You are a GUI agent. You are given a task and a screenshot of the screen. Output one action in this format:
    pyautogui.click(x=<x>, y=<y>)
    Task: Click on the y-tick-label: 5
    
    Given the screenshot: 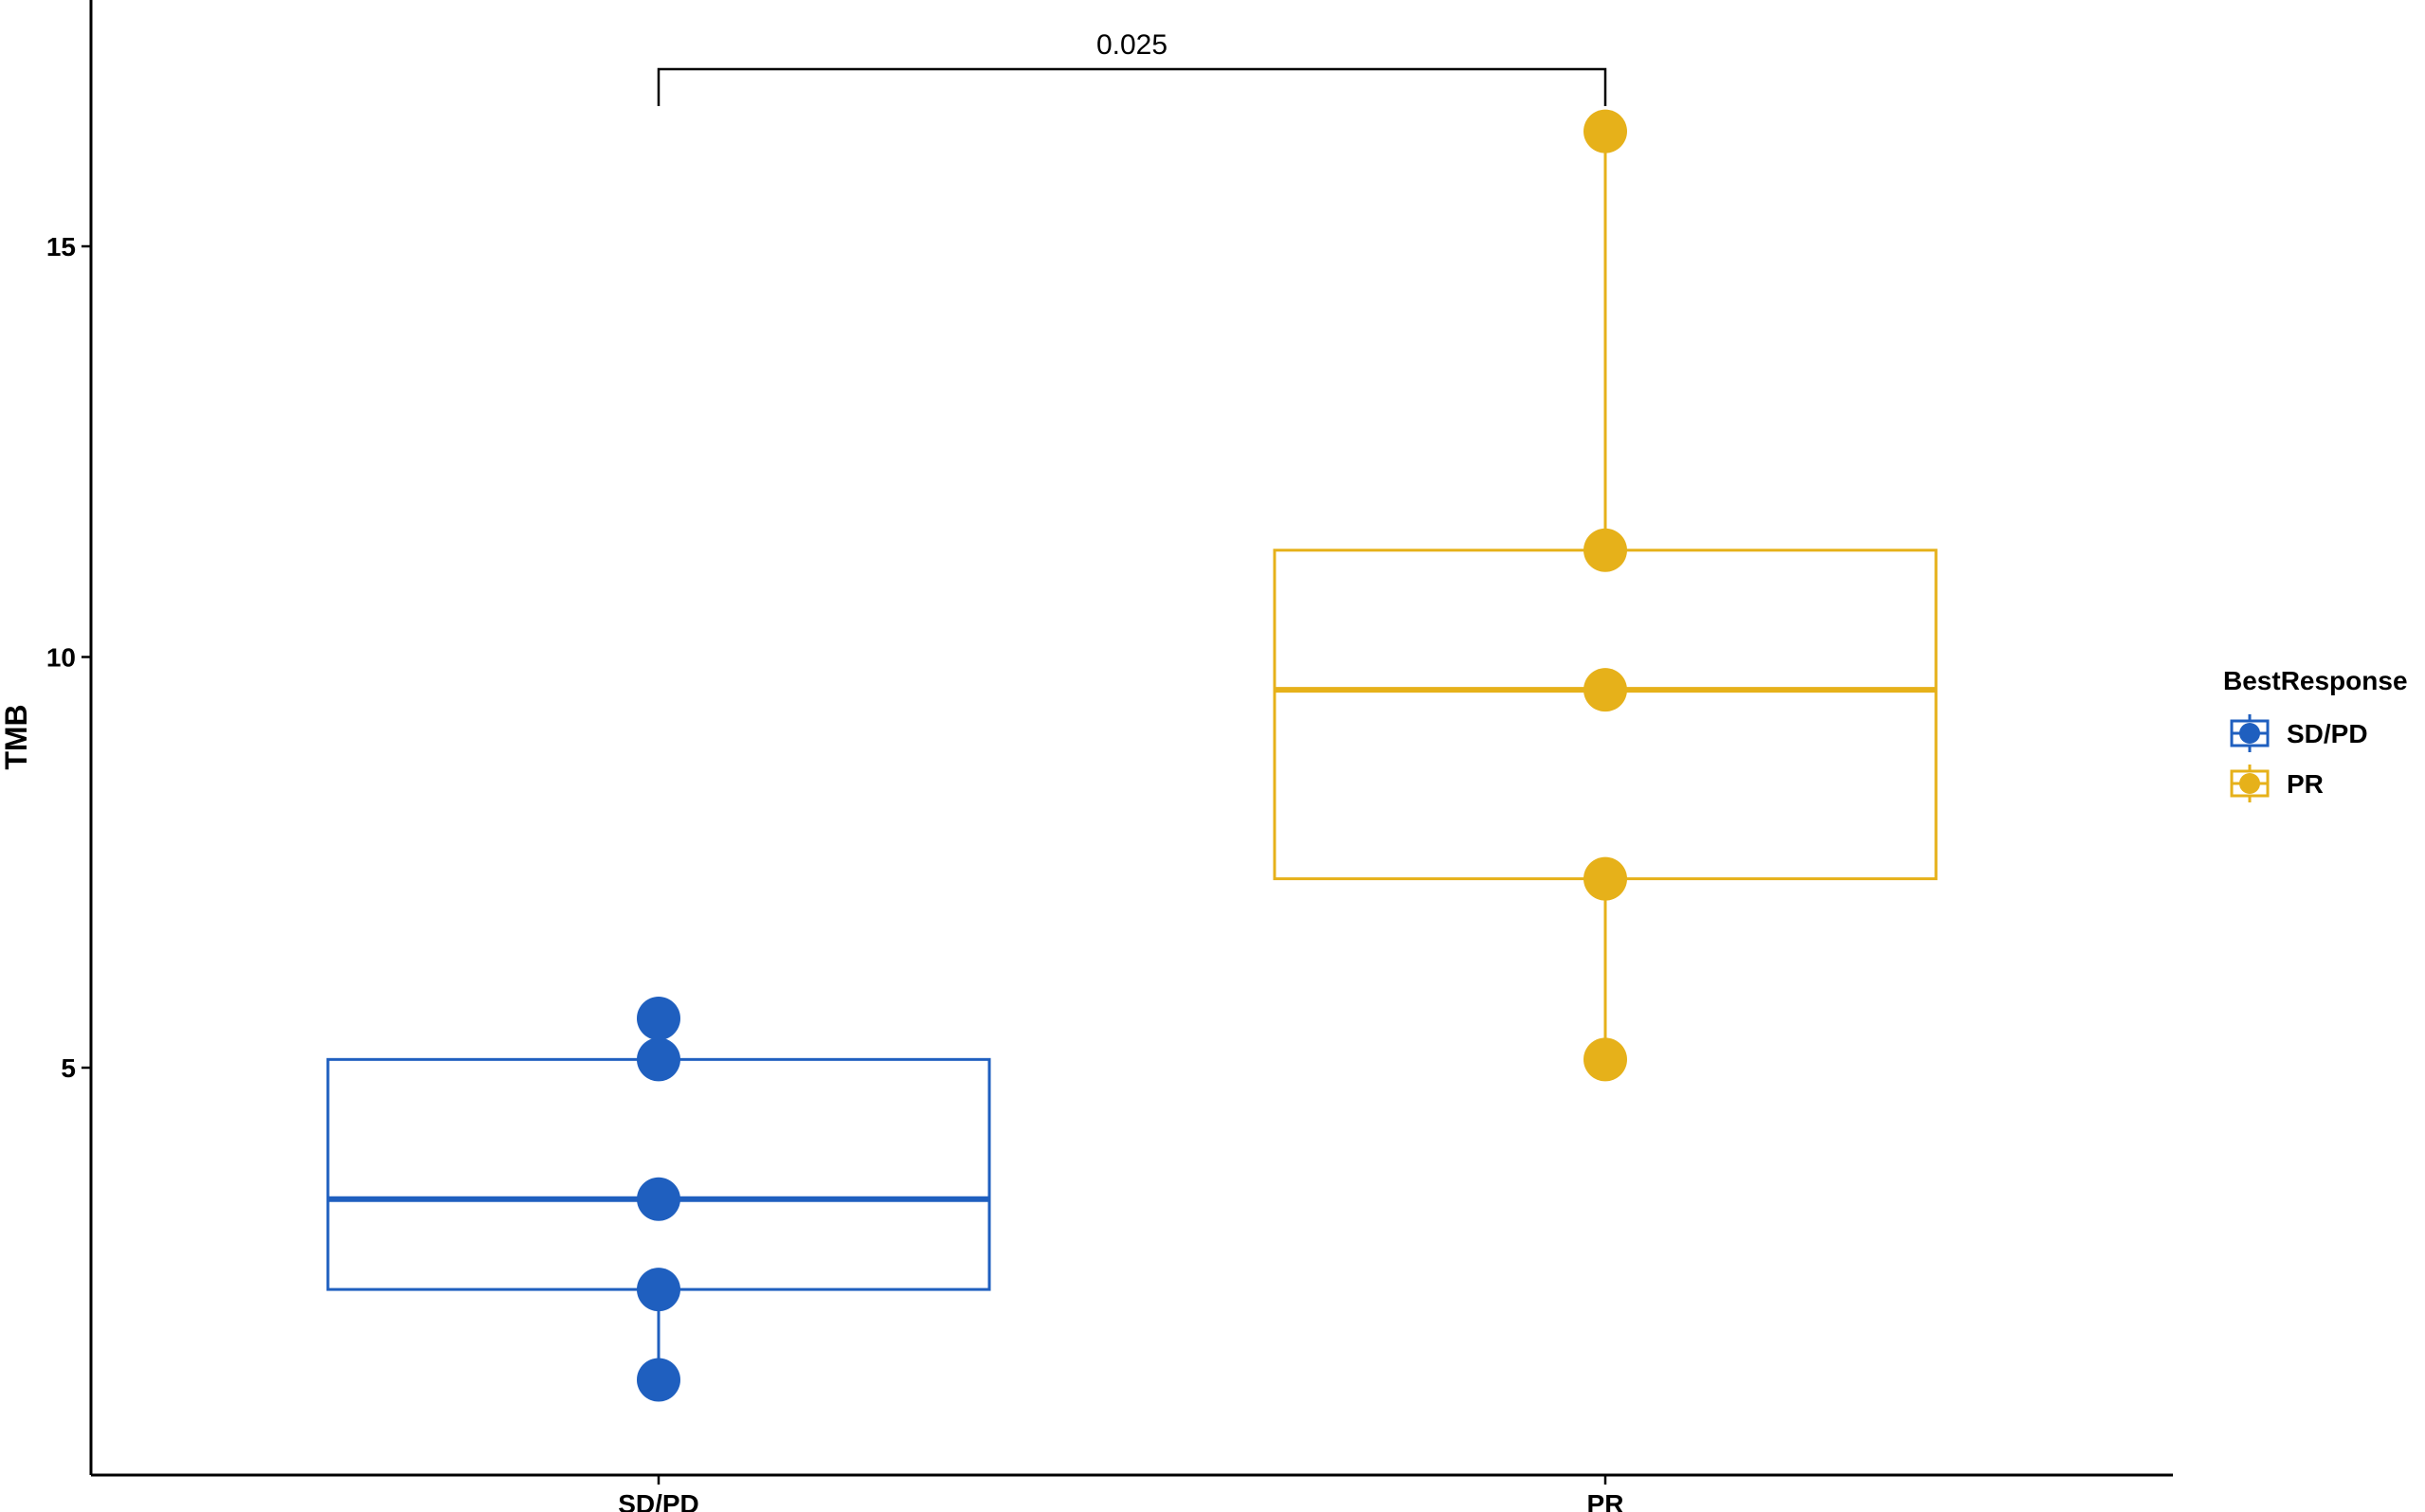 What is the action you would take?
    pyautogui.click(x=68, y=1068)
    